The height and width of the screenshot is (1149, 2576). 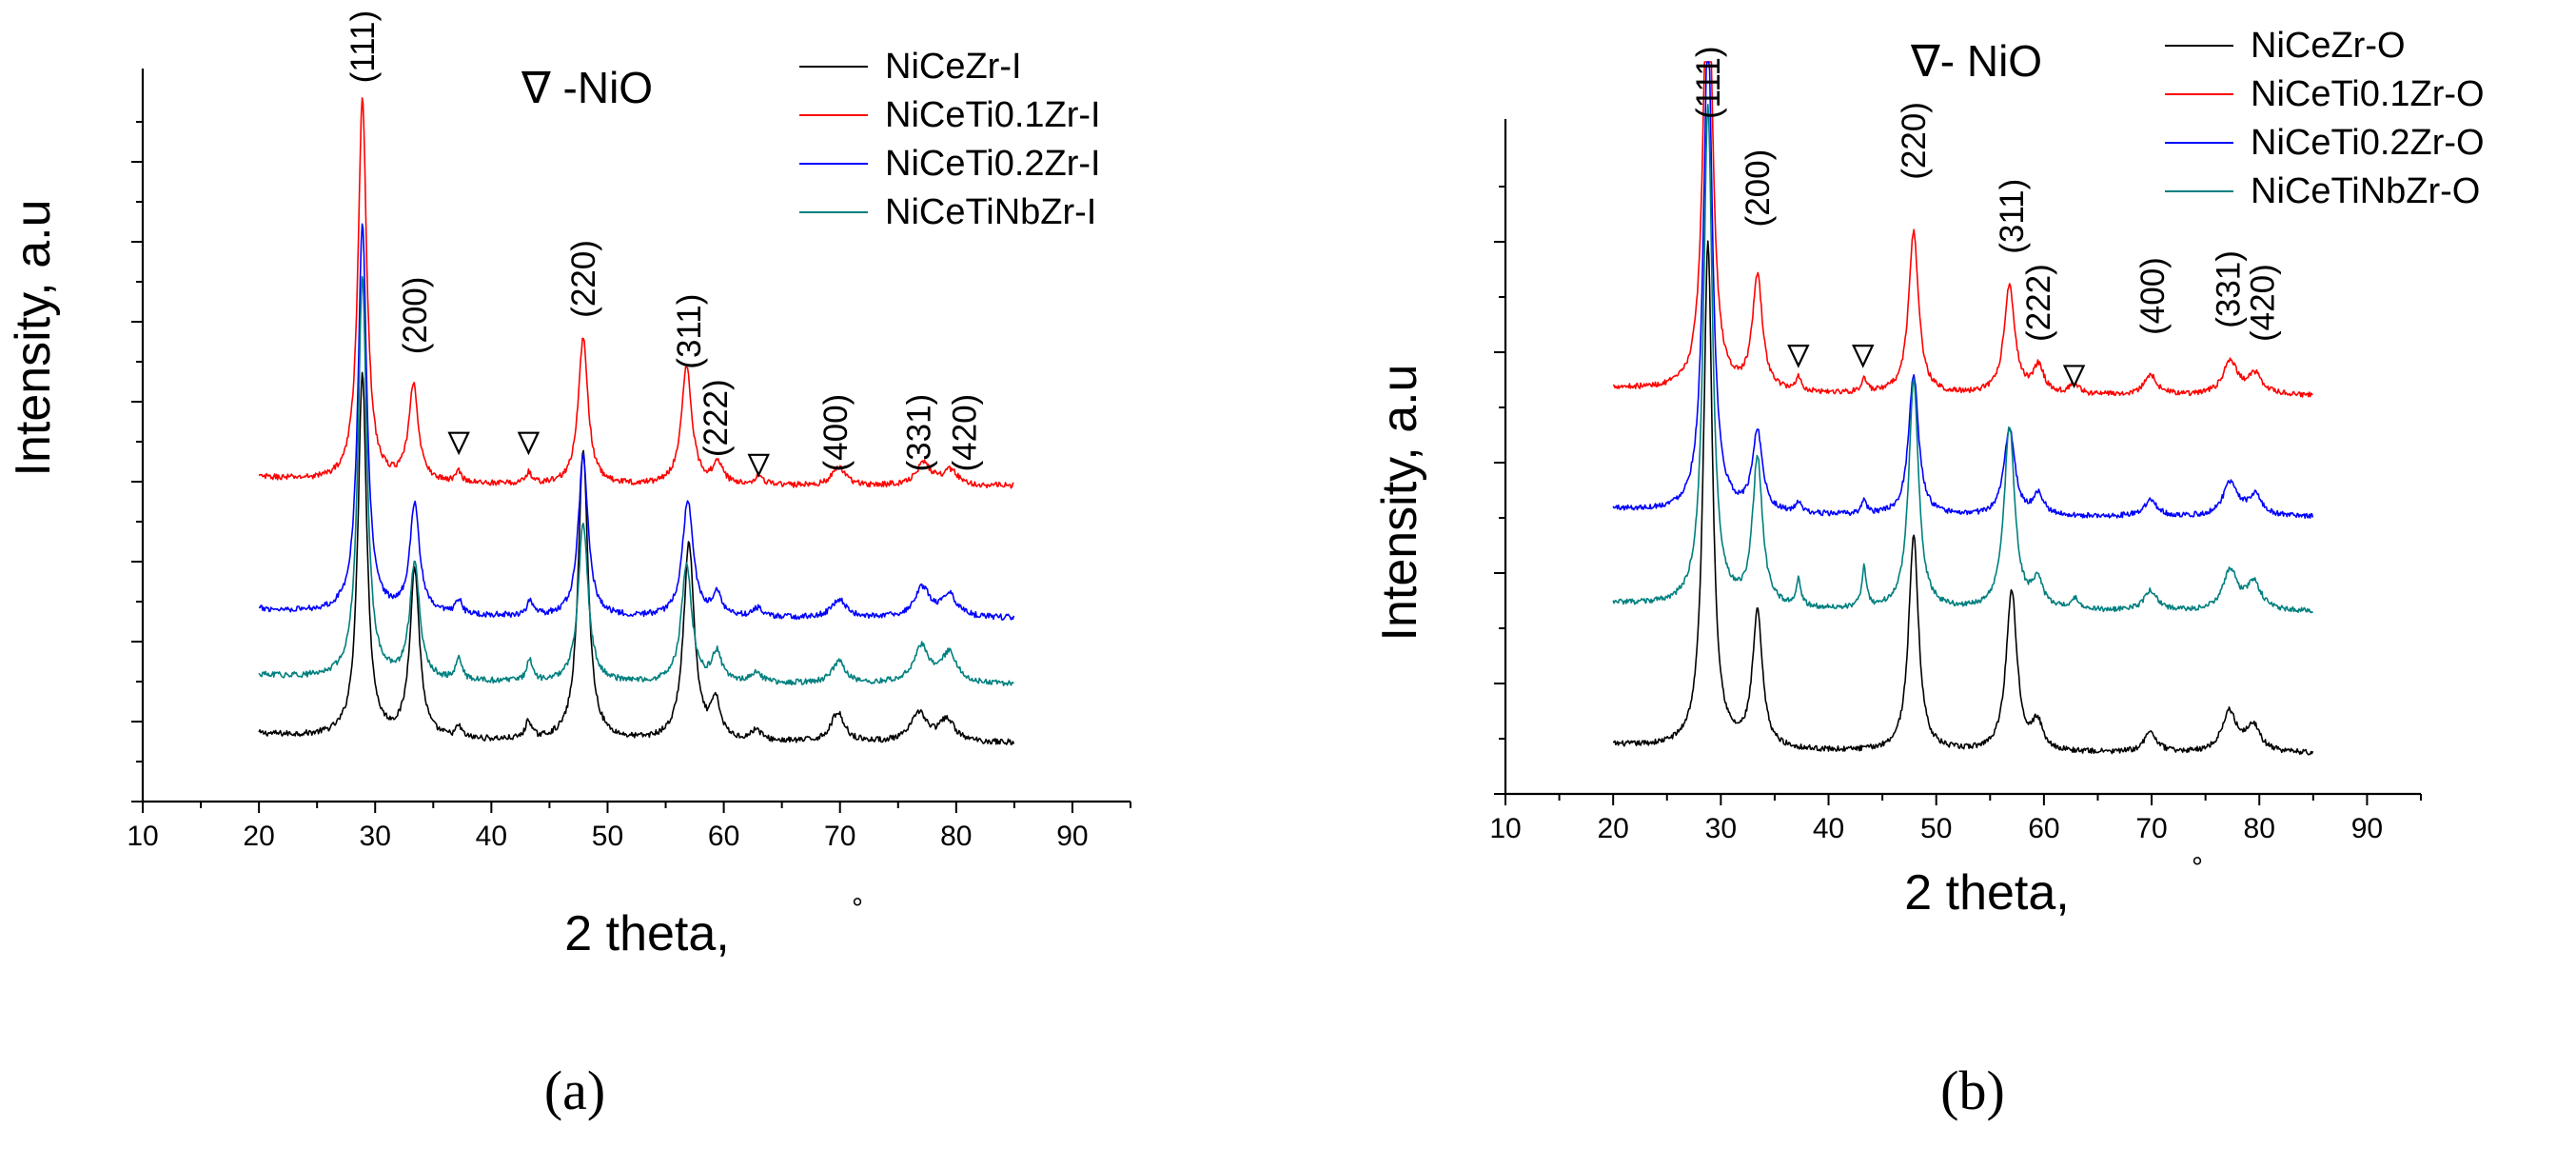 I want to click on panel-label: (b), so click(x=1972, y=1090).